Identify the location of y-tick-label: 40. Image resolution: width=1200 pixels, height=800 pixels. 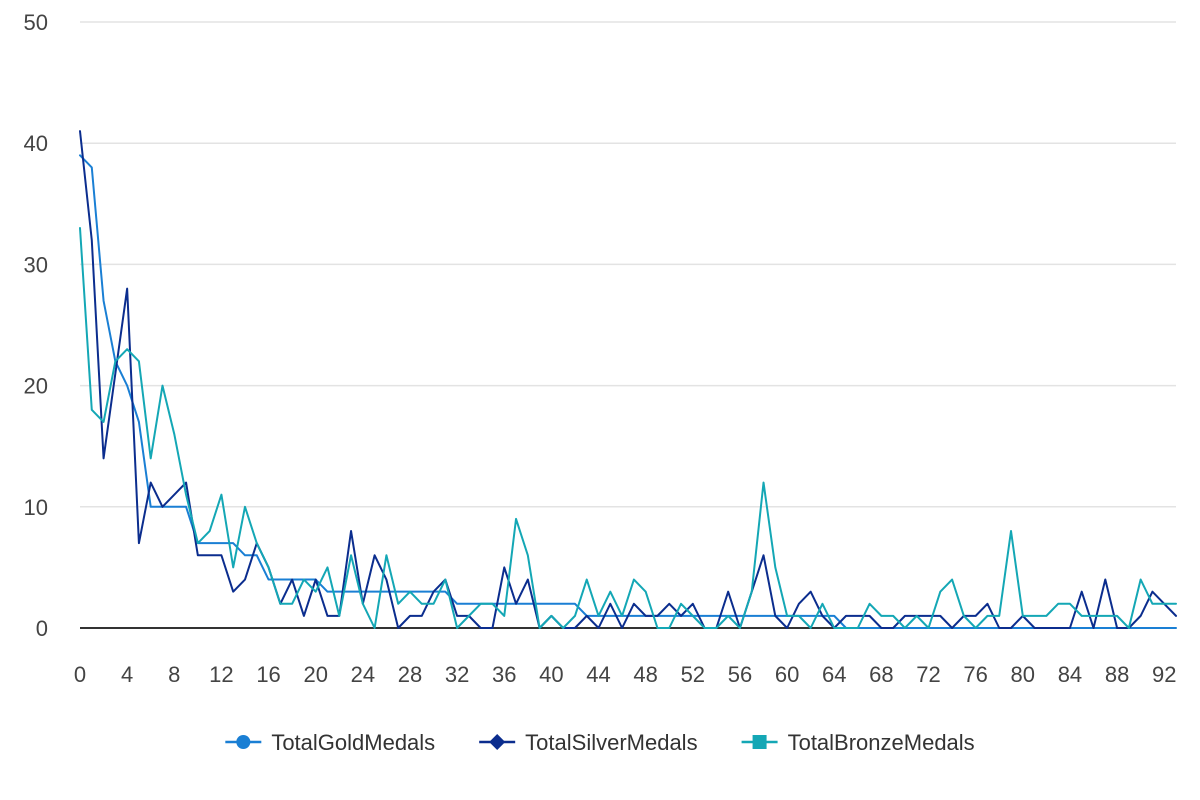
(36, 143).